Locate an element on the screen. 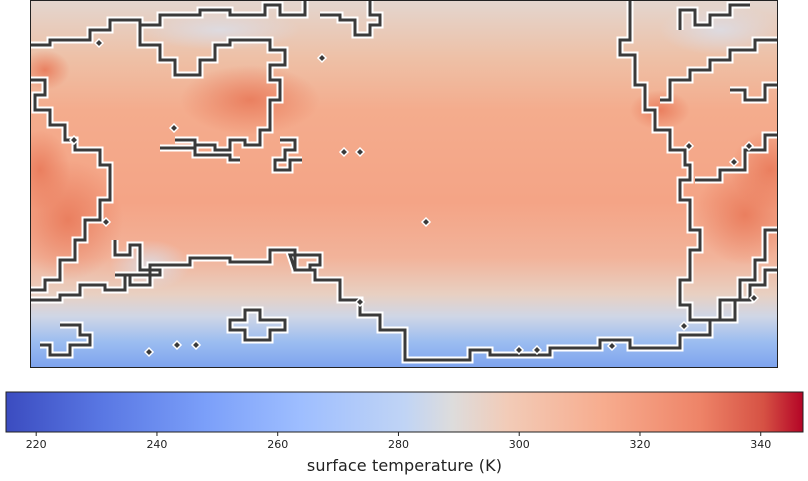 The width and height of the screenshot is (808, 481). colorbar-tick-label: 280 is located at coordinates (398, 444).